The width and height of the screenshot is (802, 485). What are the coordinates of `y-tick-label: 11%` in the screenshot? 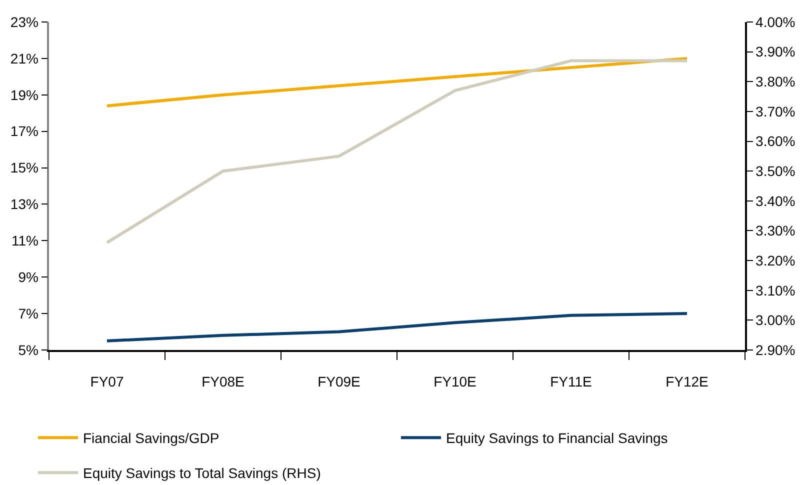 It's located at (24, 240).